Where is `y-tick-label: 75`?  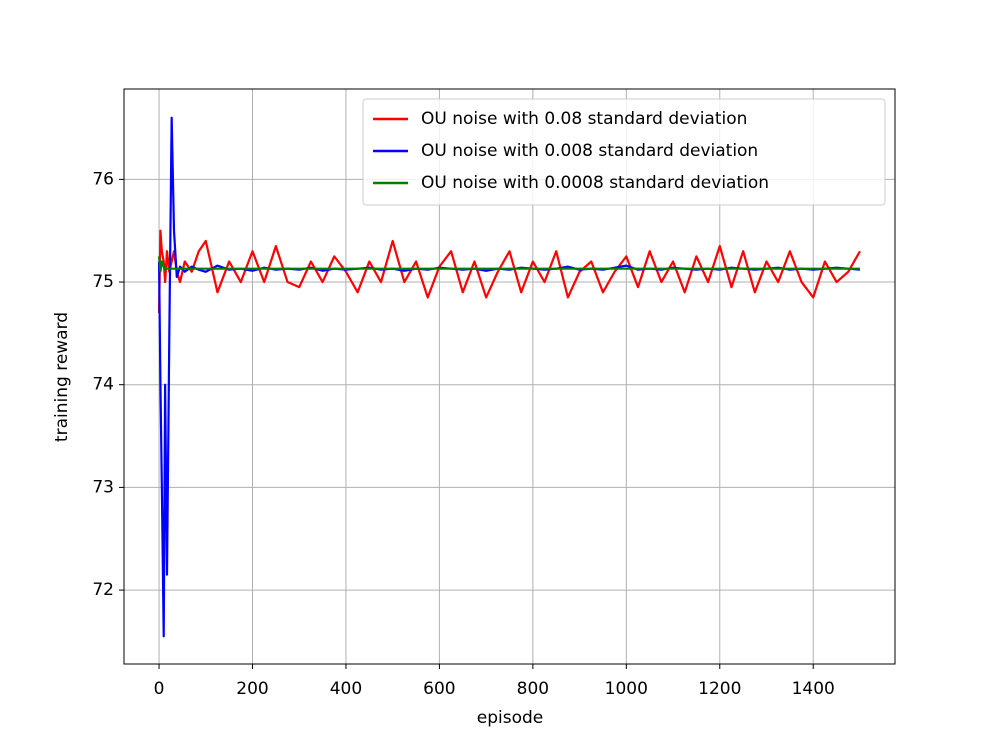 y-tick-label: 75 is located at coordinates (103, 282).